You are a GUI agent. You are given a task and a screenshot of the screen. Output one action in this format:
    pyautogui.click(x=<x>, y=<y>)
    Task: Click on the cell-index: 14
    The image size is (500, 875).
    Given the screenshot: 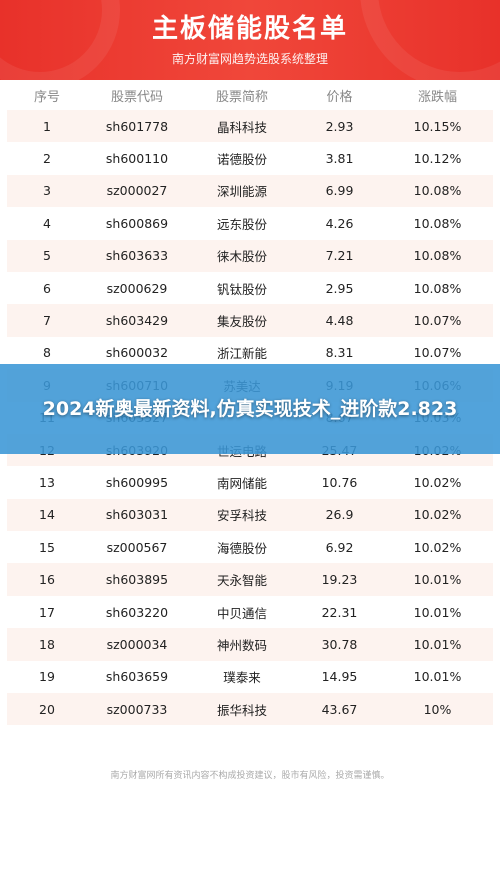 What is the action you would take?
    pyautogui.click(x=47, y=515)
    